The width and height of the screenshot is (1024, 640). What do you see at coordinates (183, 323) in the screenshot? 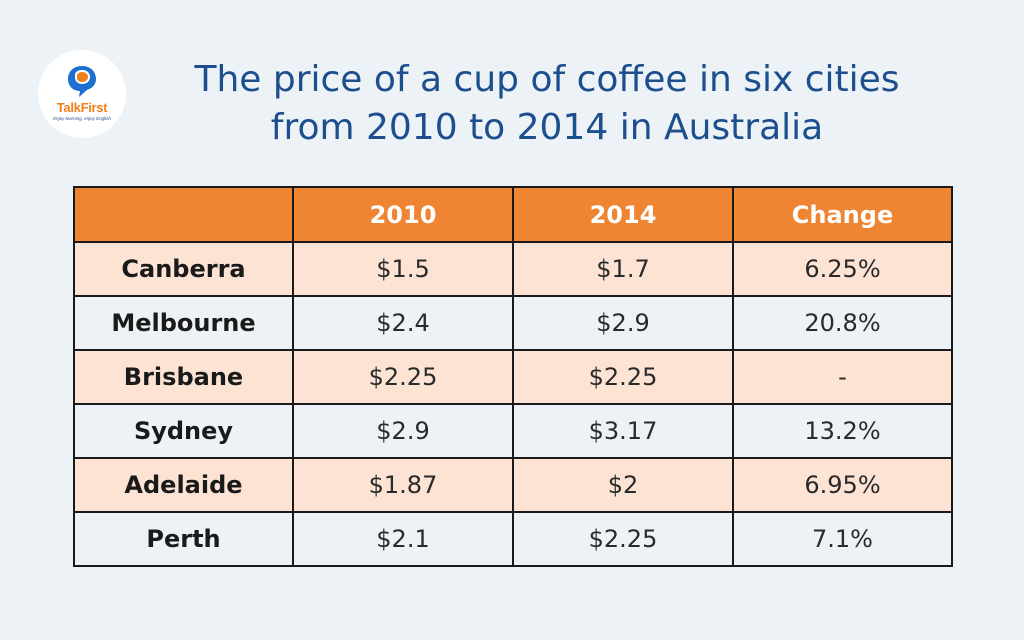
I see `city-cell: Melbourne` at bounding box center [183, 323].